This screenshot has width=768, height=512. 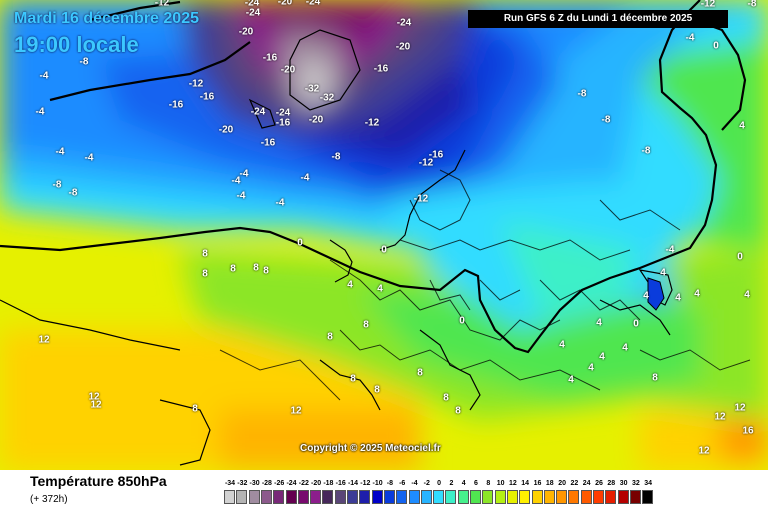 I want to click on scale-label: -16, so click(x=340, y=483).